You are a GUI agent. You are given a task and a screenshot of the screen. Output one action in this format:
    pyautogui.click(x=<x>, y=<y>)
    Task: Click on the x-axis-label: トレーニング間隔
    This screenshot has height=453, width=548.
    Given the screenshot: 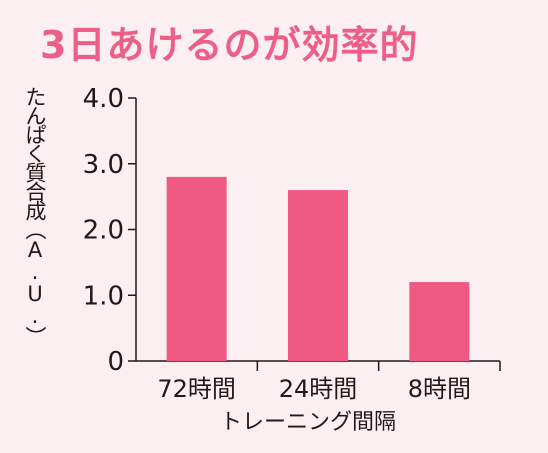 What is the action you would take?
    pyautogui.click(x=308, y=422)
    